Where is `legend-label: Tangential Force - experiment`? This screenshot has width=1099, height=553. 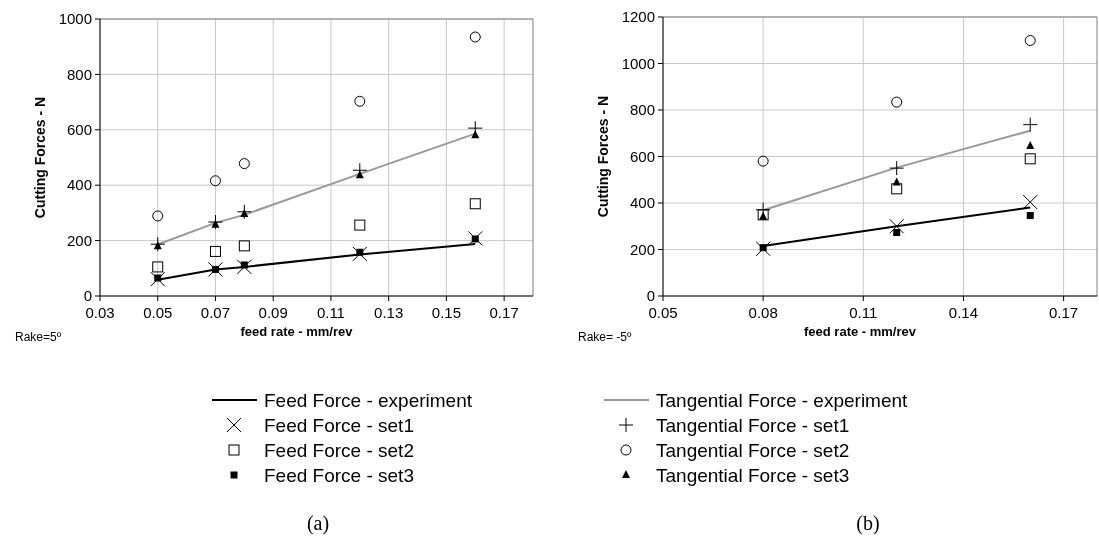 legend-label: Tangential Force - experiment is located at coordinates (782, 400).